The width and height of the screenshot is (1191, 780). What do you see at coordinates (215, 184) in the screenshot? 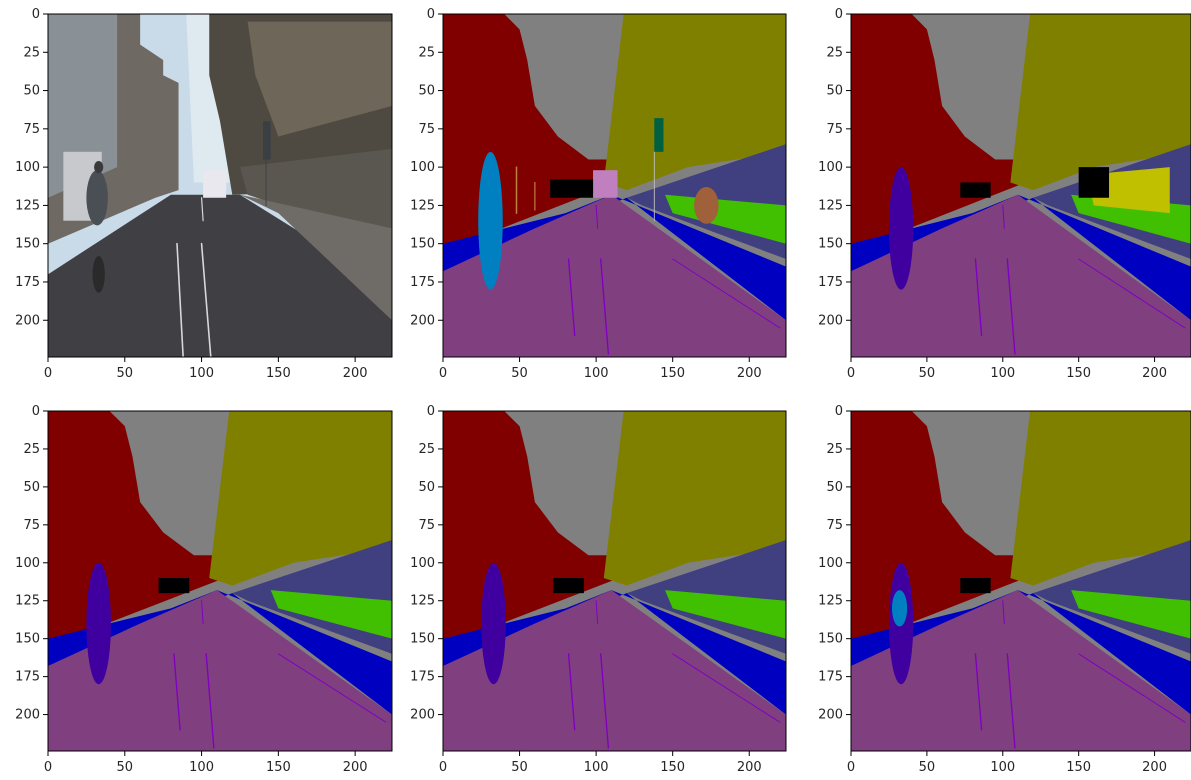
I see `photo-bus` at bounding box center [215, 184].